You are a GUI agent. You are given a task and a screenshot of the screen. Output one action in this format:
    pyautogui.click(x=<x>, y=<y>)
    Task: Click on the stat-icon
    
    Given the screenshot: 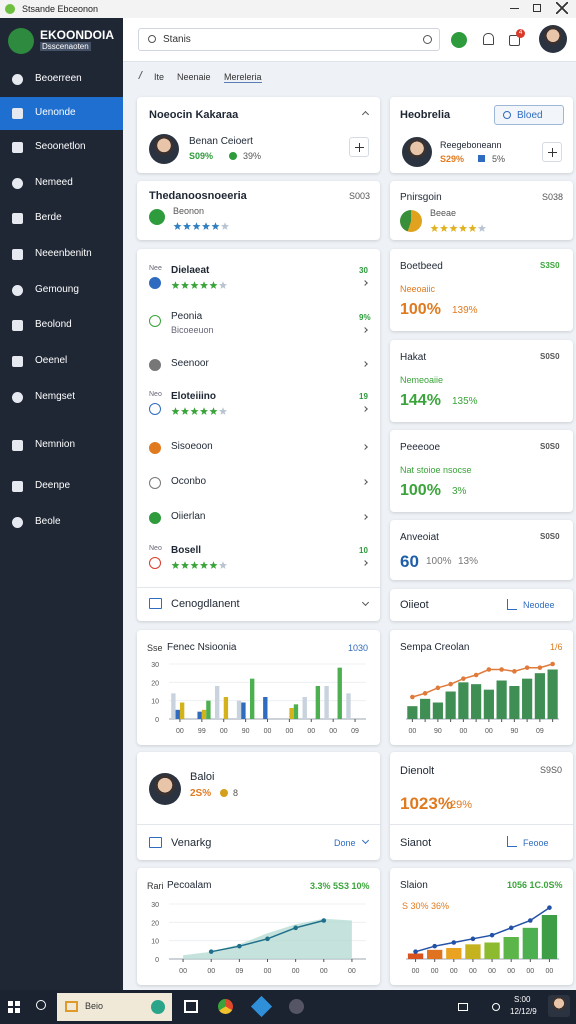 What is the action you would take?
    pyautogui.click(x=224, y=793)
    